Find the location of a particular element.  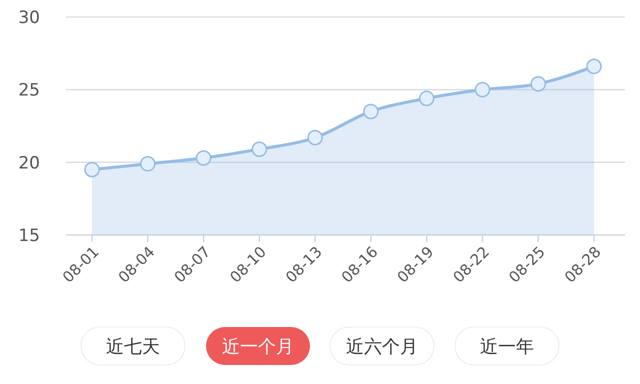

text: 近一年 is located at coordinates (507, 347).